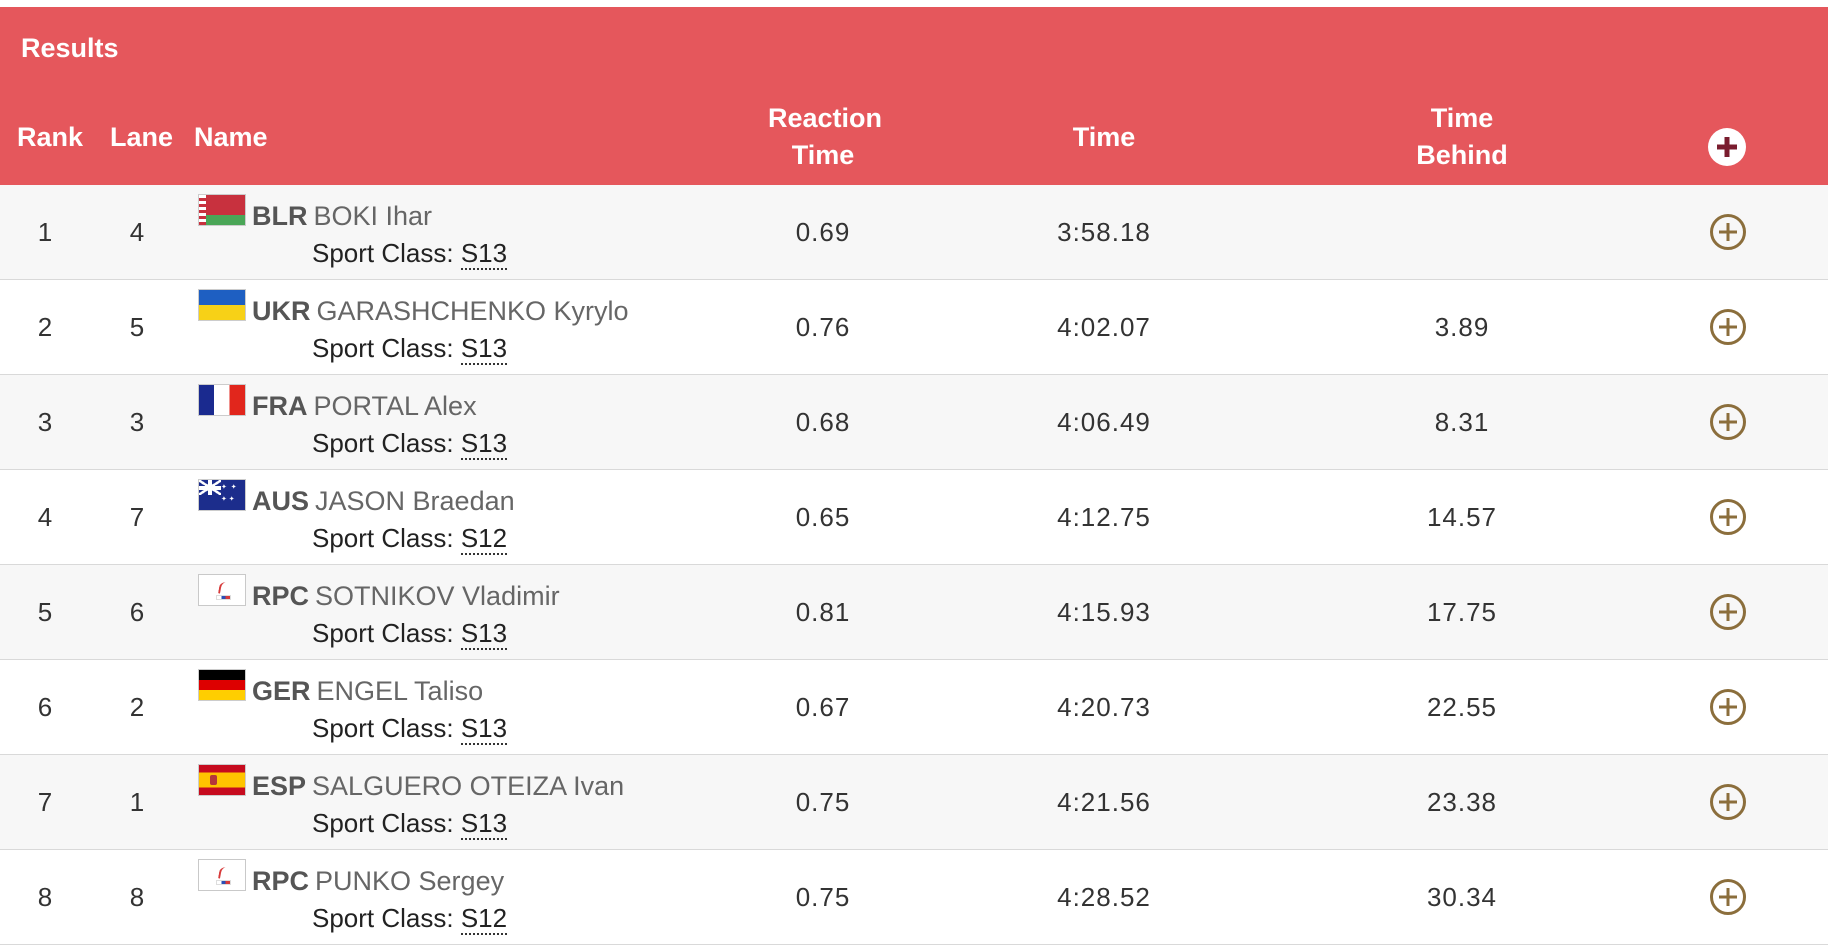 The image size is (1830, 952). What do you see at coordinates (1104, 421) in the screenshot?
I see `time-cell: 4:06.49` at bounding box center [1104, 421].